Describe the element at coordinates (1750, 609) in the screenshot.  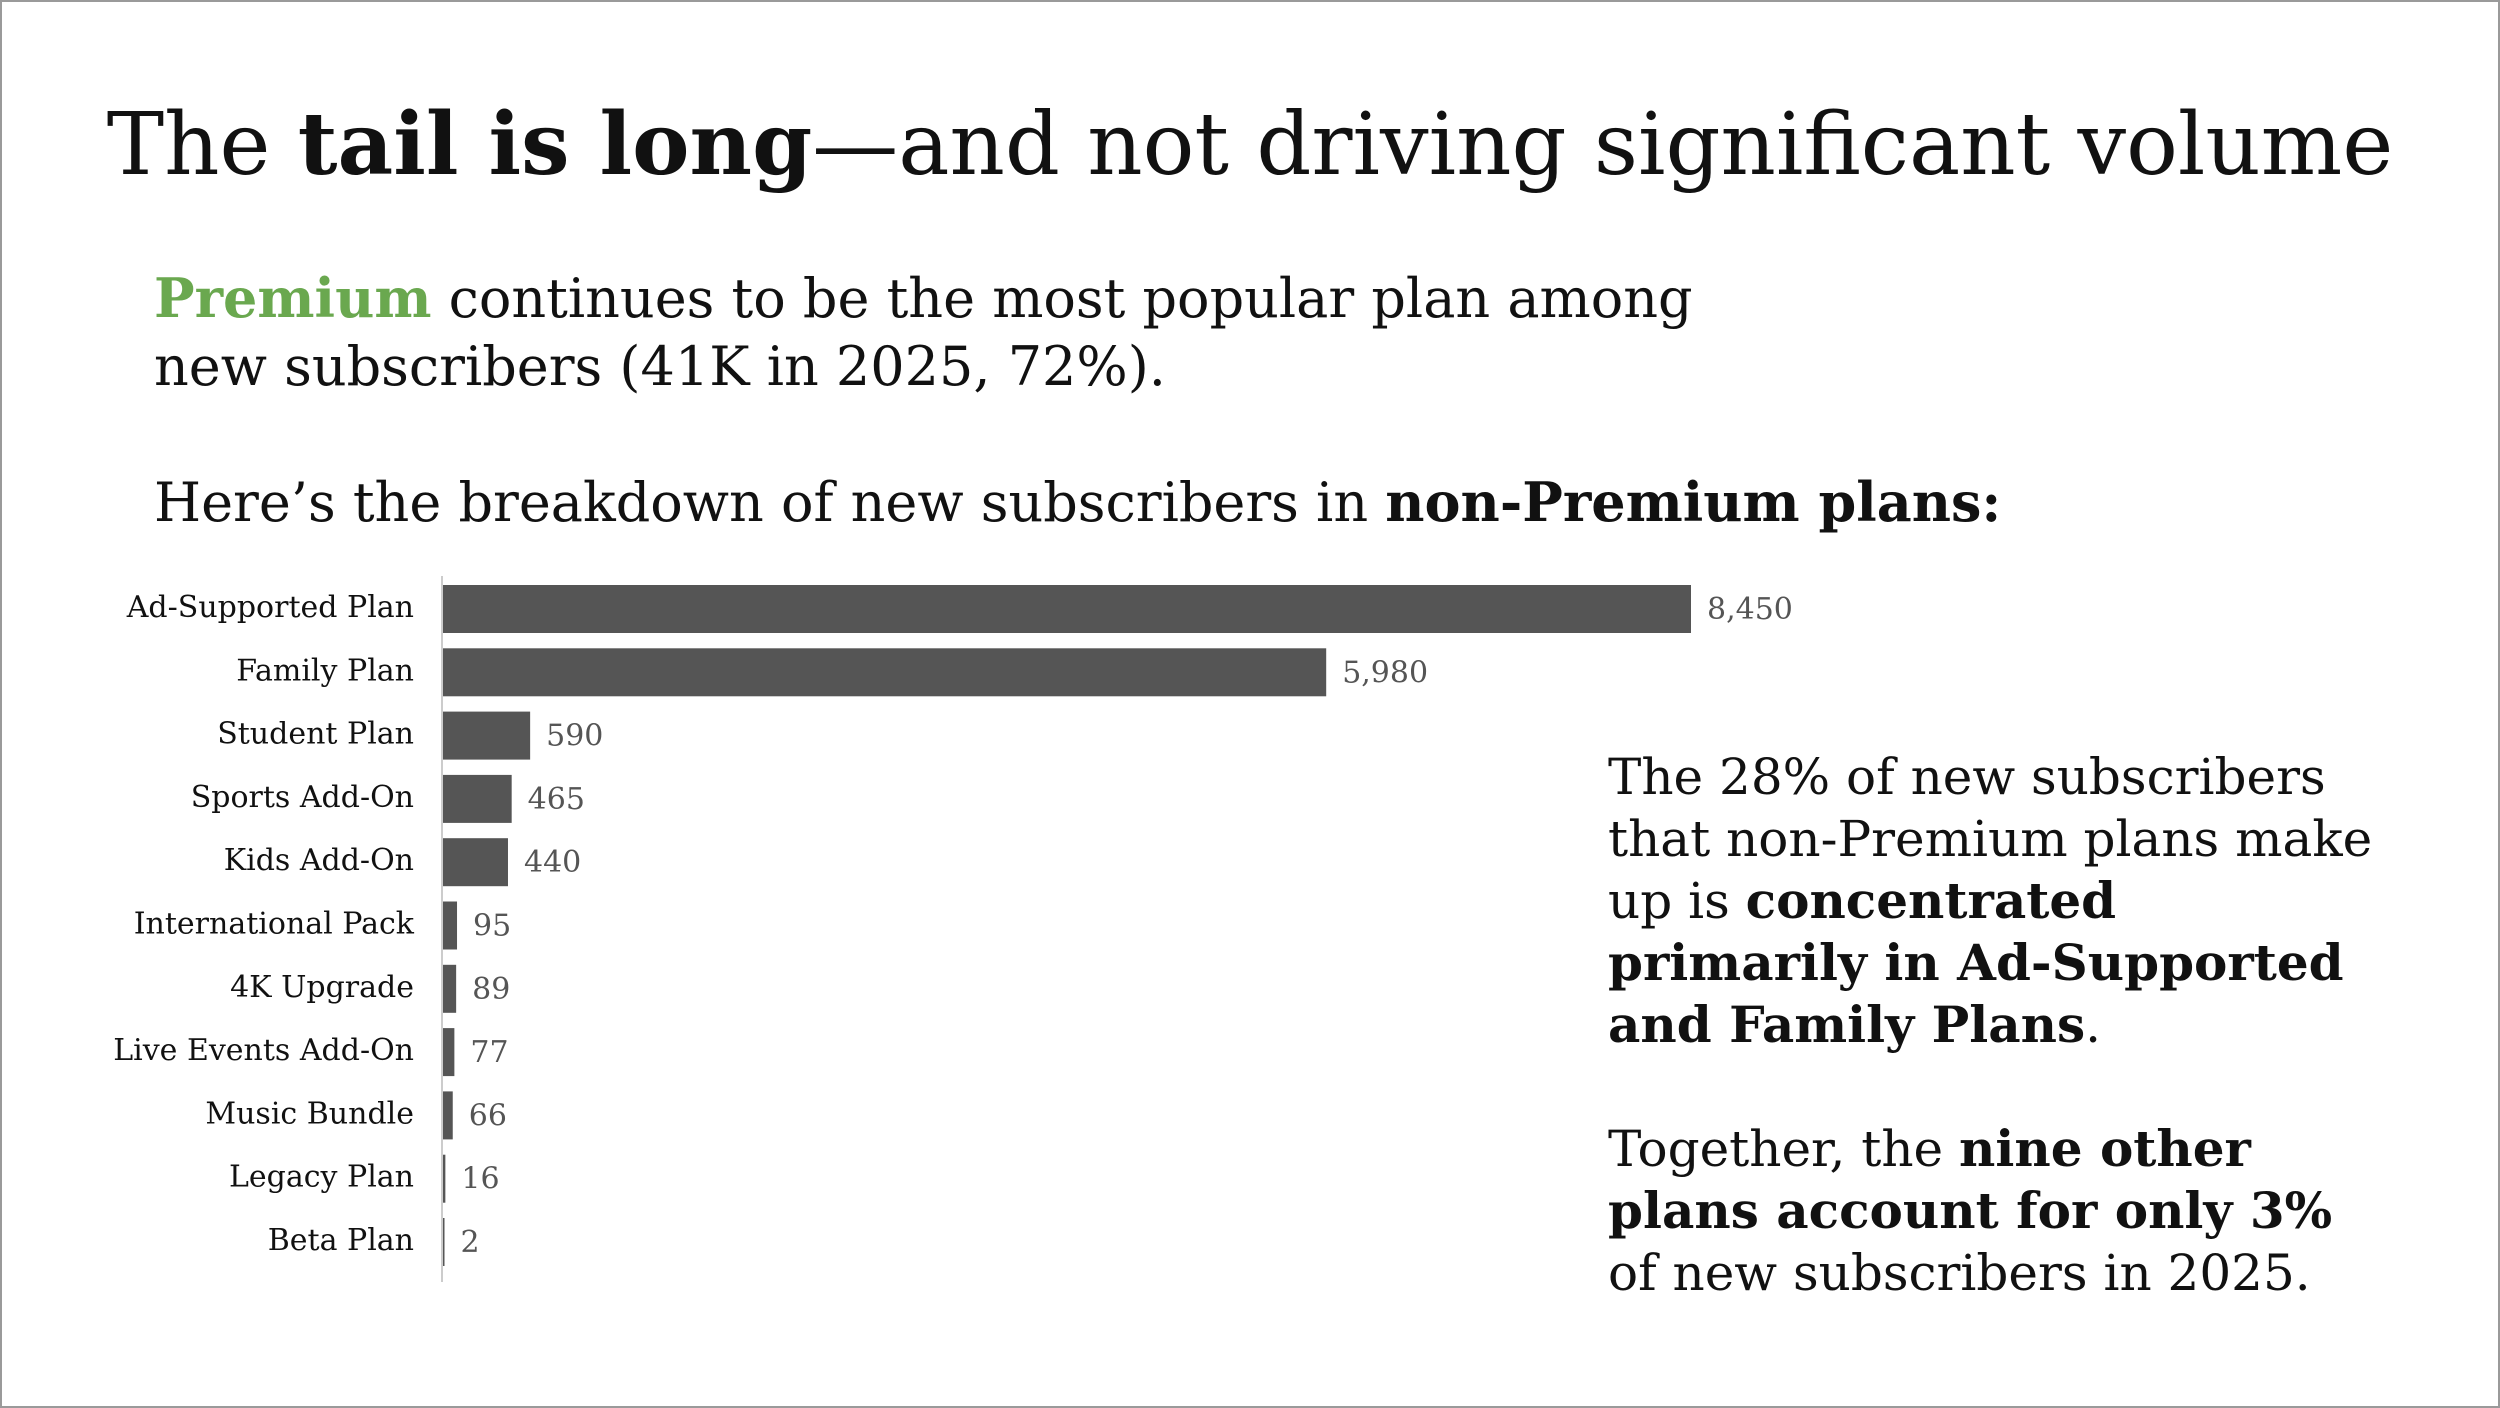
I see `value-label: 8,450` at that location.